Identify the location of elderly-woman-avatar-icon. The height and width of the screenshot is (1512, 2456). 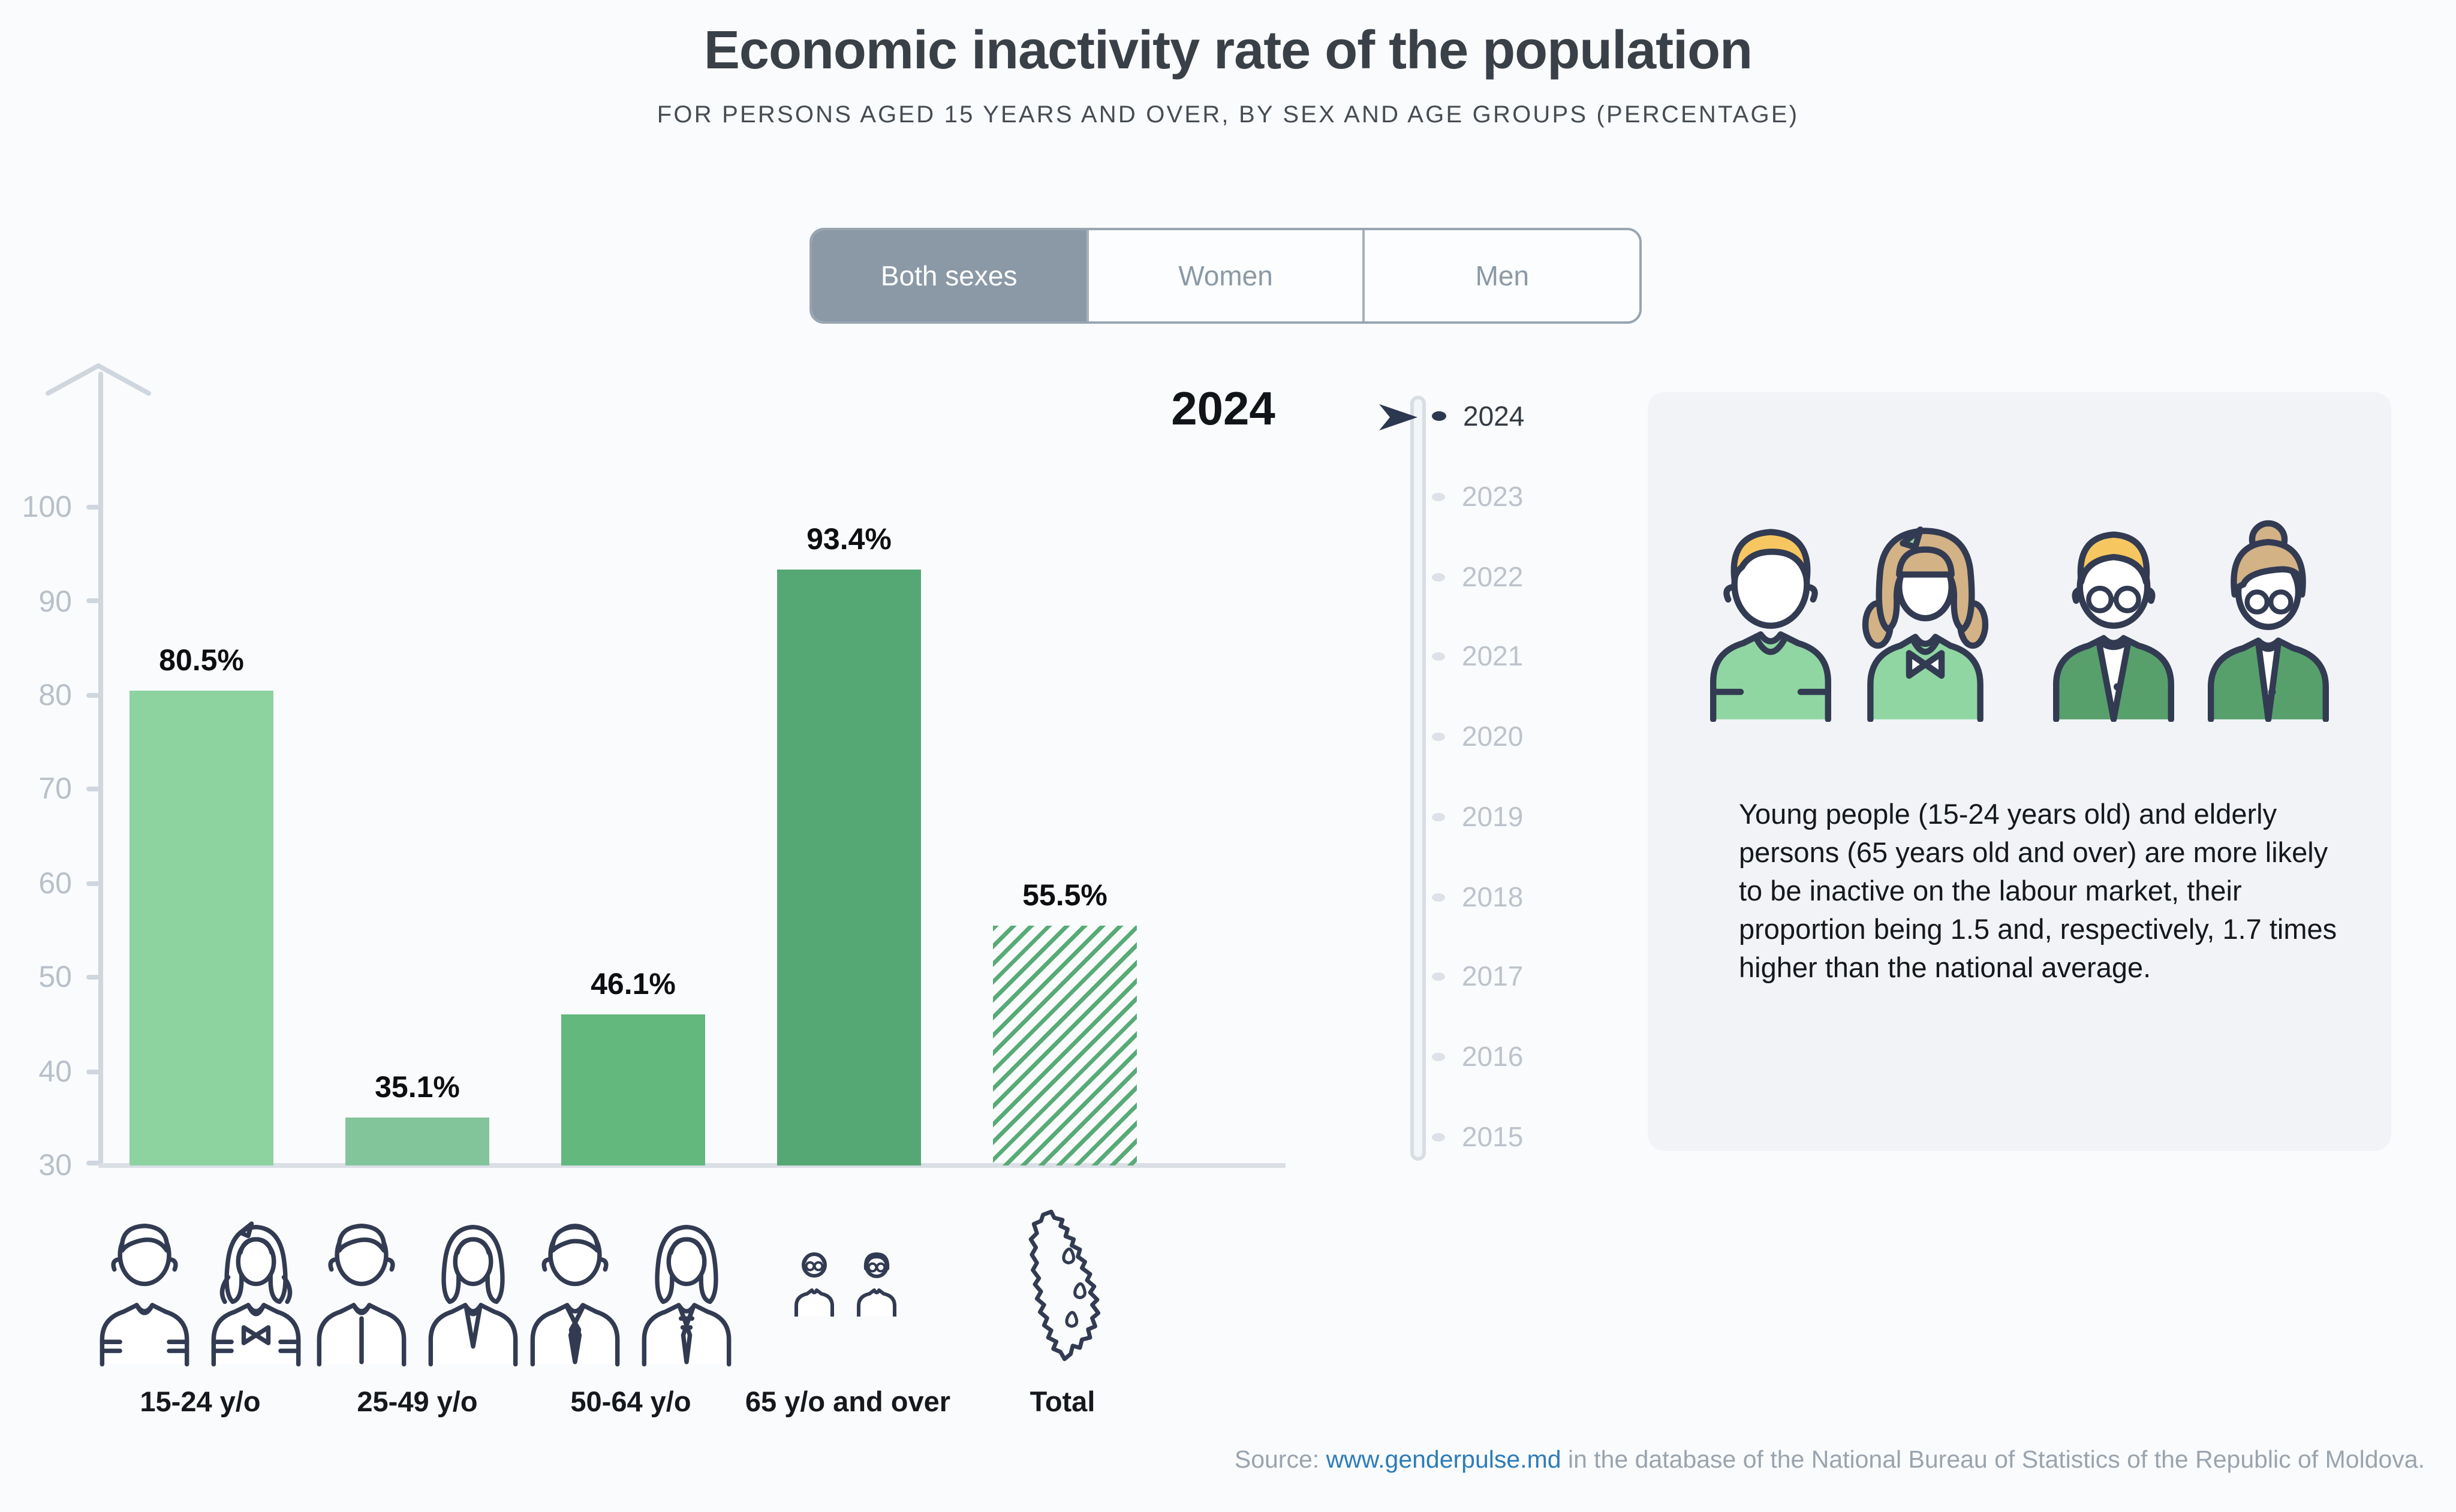
(2268, 621).